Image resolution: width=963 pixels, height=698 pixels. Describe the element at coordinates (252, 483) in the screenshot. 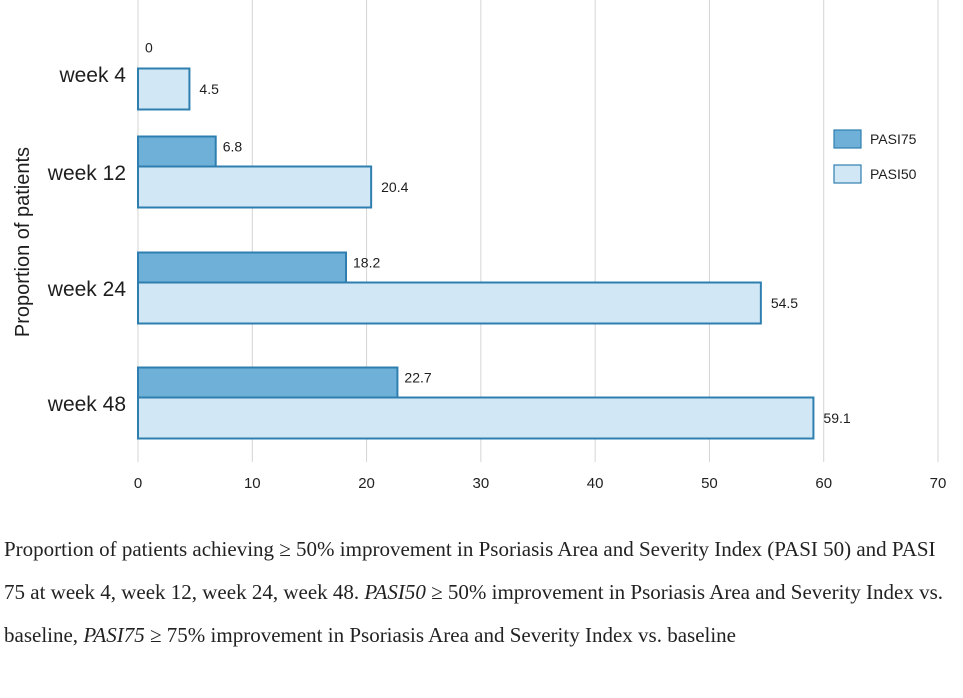

I see `x-tick-label-10: 10` at that location.